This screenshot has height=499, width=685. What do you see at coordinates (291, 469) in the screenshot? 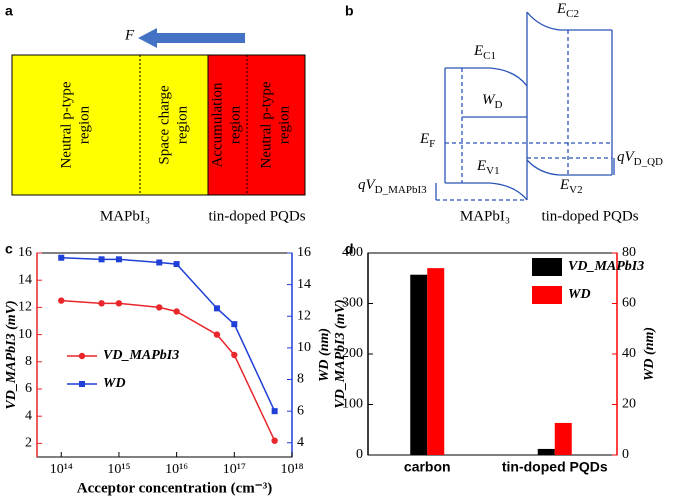
I see `x-tick-label: 10¹⁸` at bounding box center [291, 469].